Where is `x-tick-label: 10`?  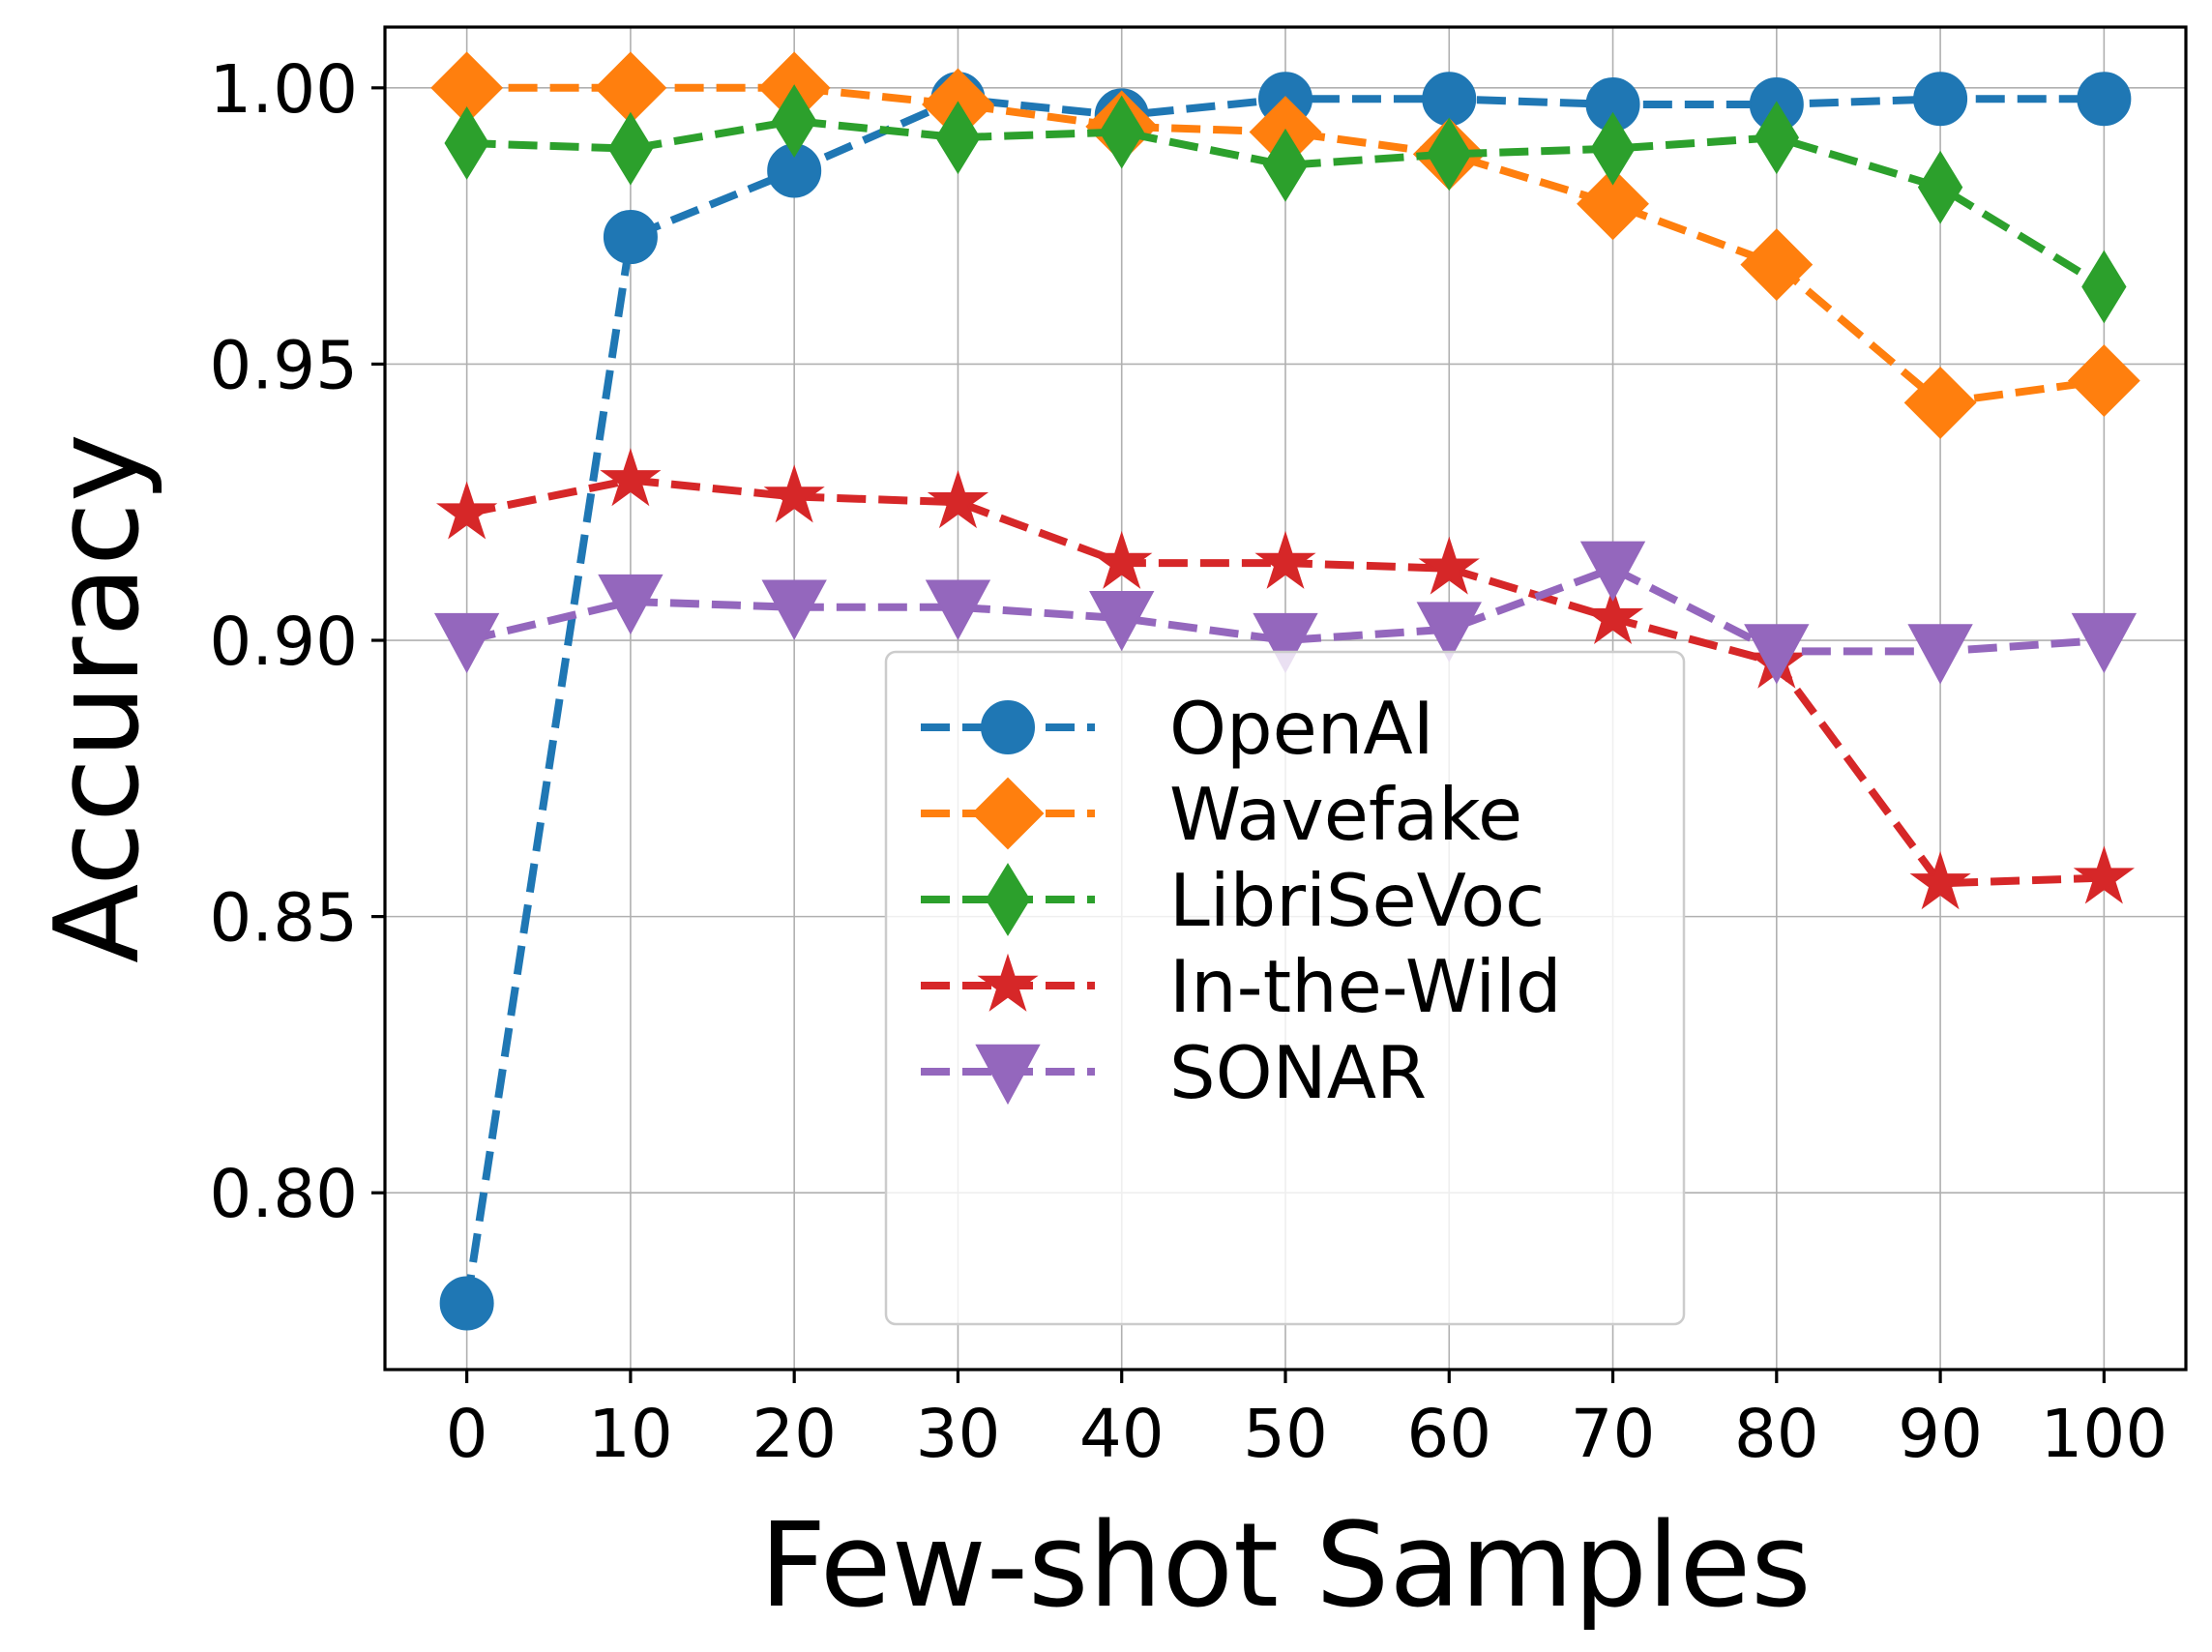 x-tick-label: 10 is located at coordinates (630, 1434).